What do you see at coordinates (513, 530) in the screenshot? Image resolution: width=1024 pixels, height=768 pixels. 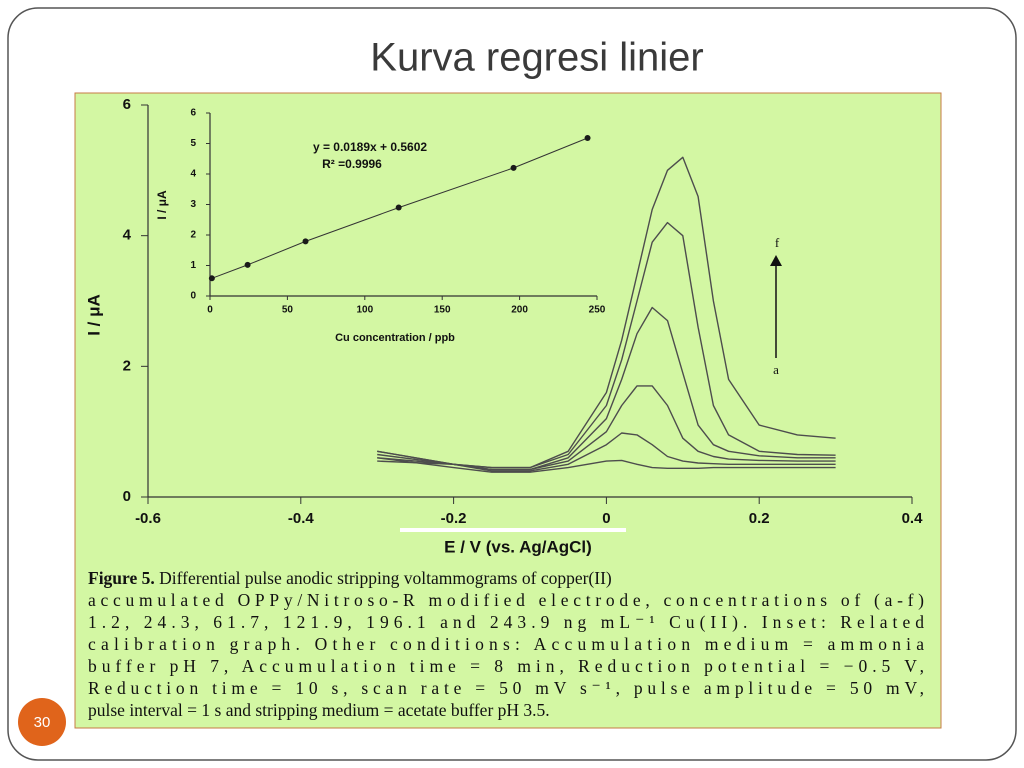 I see `scan-artifact` at bounding box center [513, 530].